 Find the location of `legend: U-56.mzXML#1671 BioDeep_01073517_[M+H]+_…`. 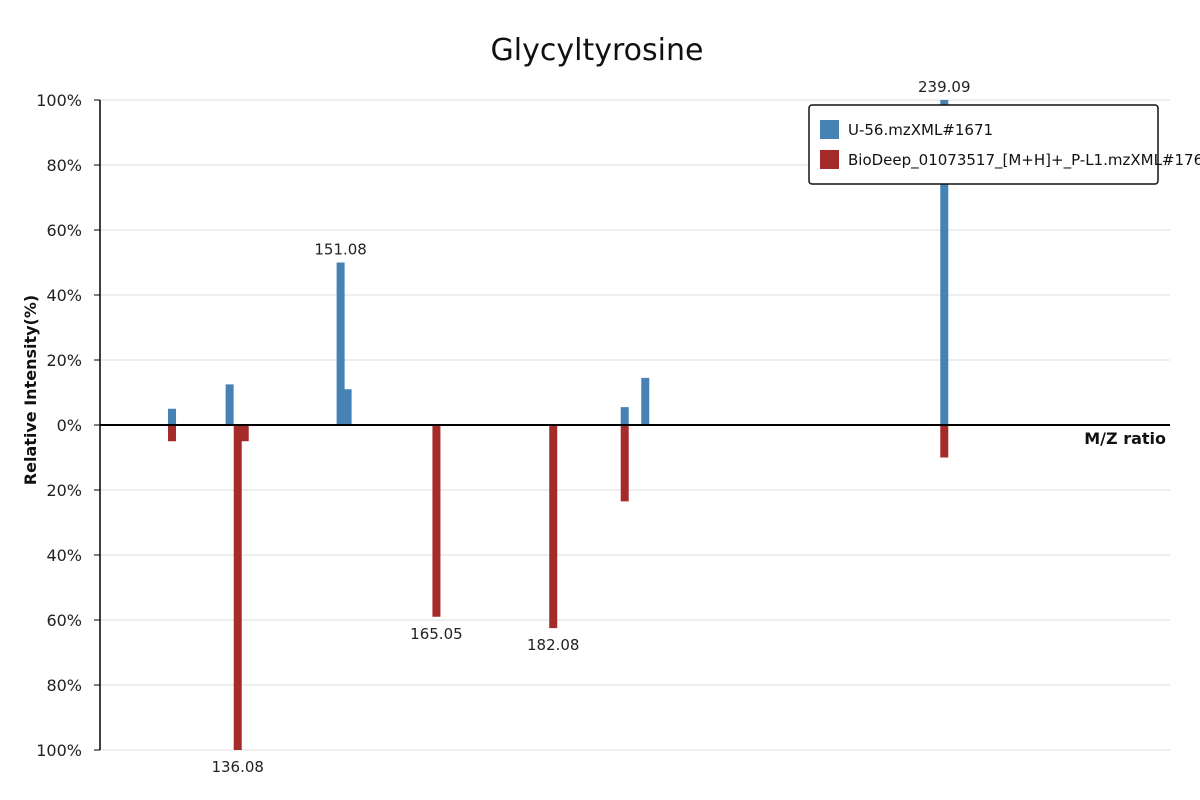

legend: U-56.mzXML#1671 BioDeep_01073517_[M+H]+_… is located at coordinates (1004, 144).